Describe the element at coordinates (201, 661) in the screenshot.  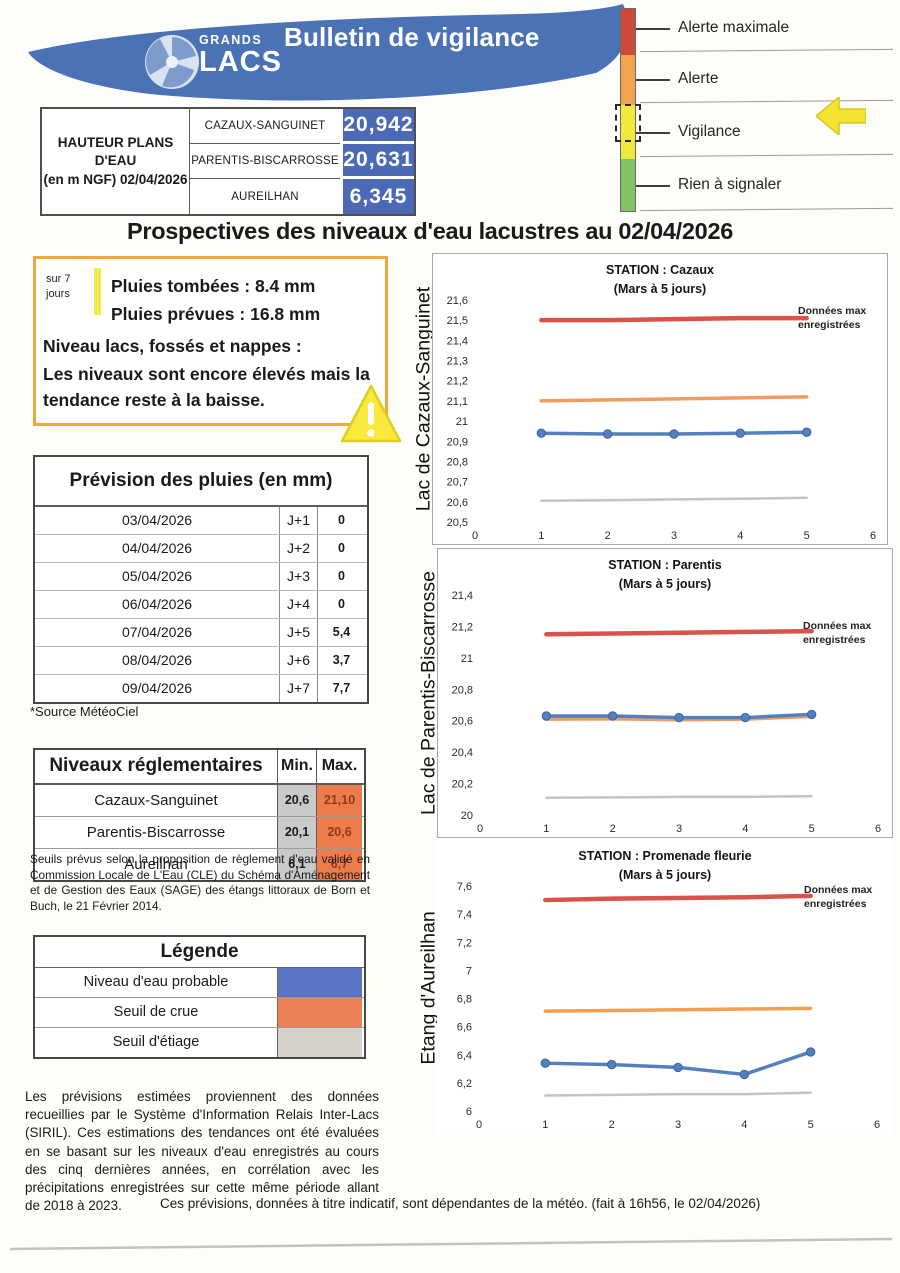
I see `table-row: 08/04/2026 J+6 3,7` at that location.